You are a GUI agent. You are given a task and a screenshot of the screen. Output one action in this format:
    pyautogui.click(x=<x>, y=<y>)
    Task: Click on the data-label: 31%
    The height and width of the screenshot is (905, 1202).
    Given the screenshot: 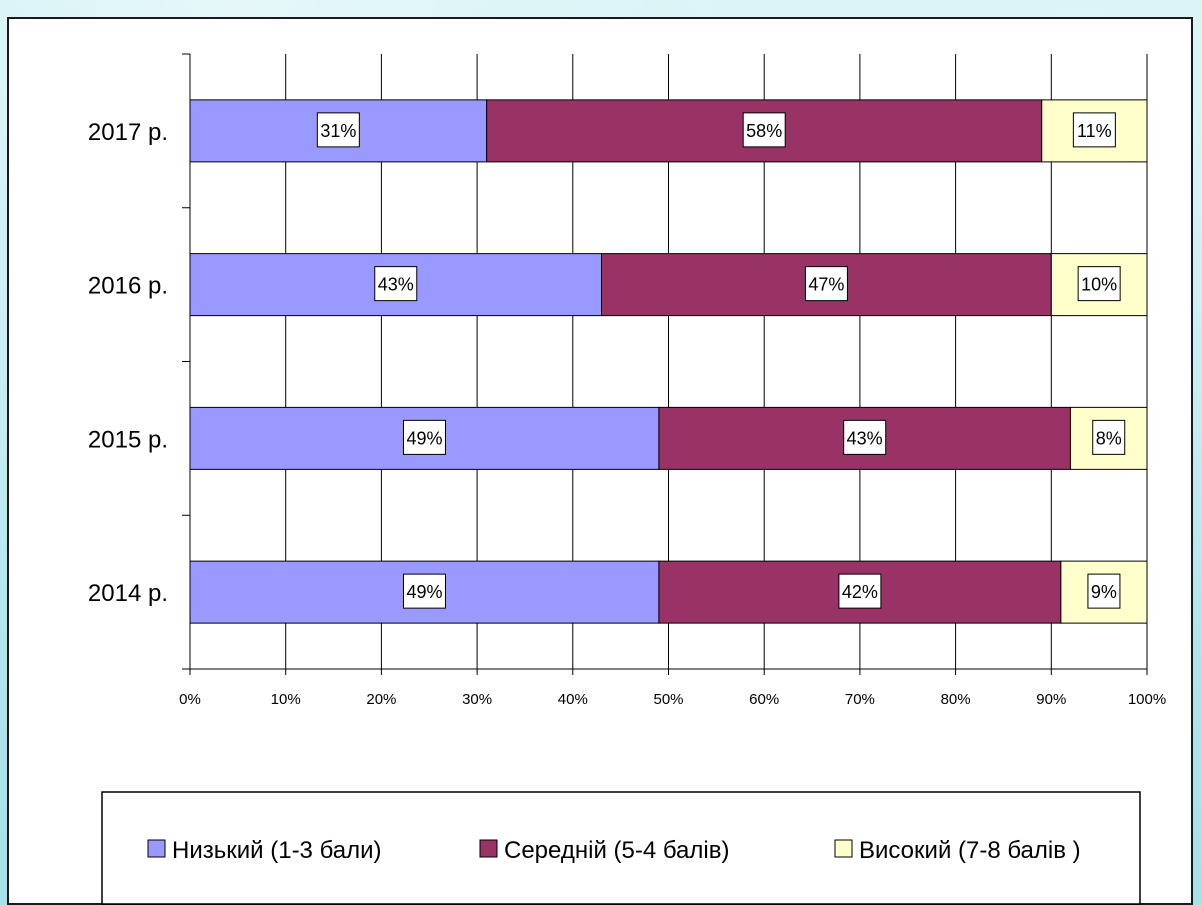 What is the action you would take?
    pyautogui.click(x=338, y=131)
    